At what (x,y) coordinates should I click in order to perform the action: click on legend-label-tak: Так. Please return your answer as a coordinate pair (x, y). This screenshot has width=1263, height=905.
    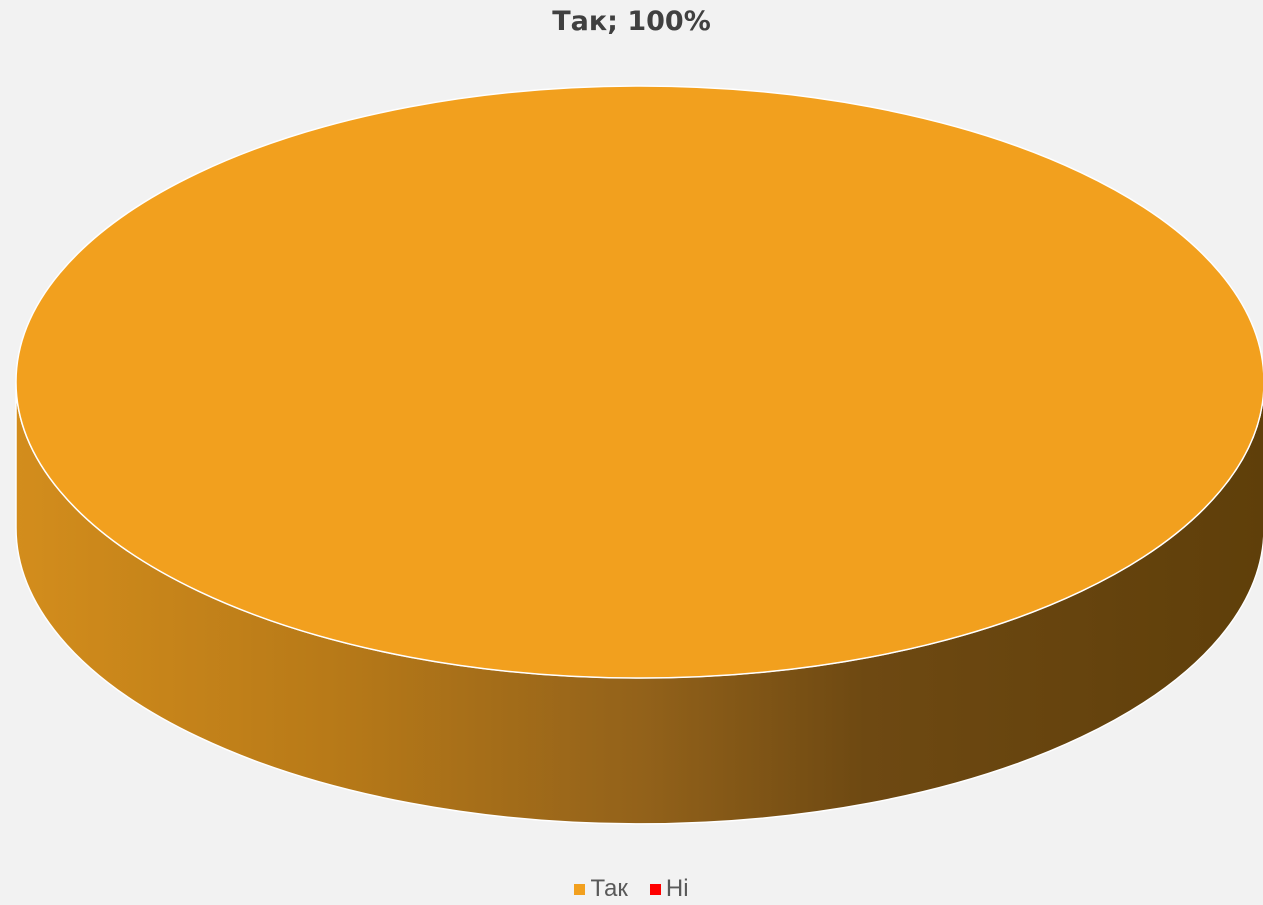
    Looking at the image, I should click on (609, 888).